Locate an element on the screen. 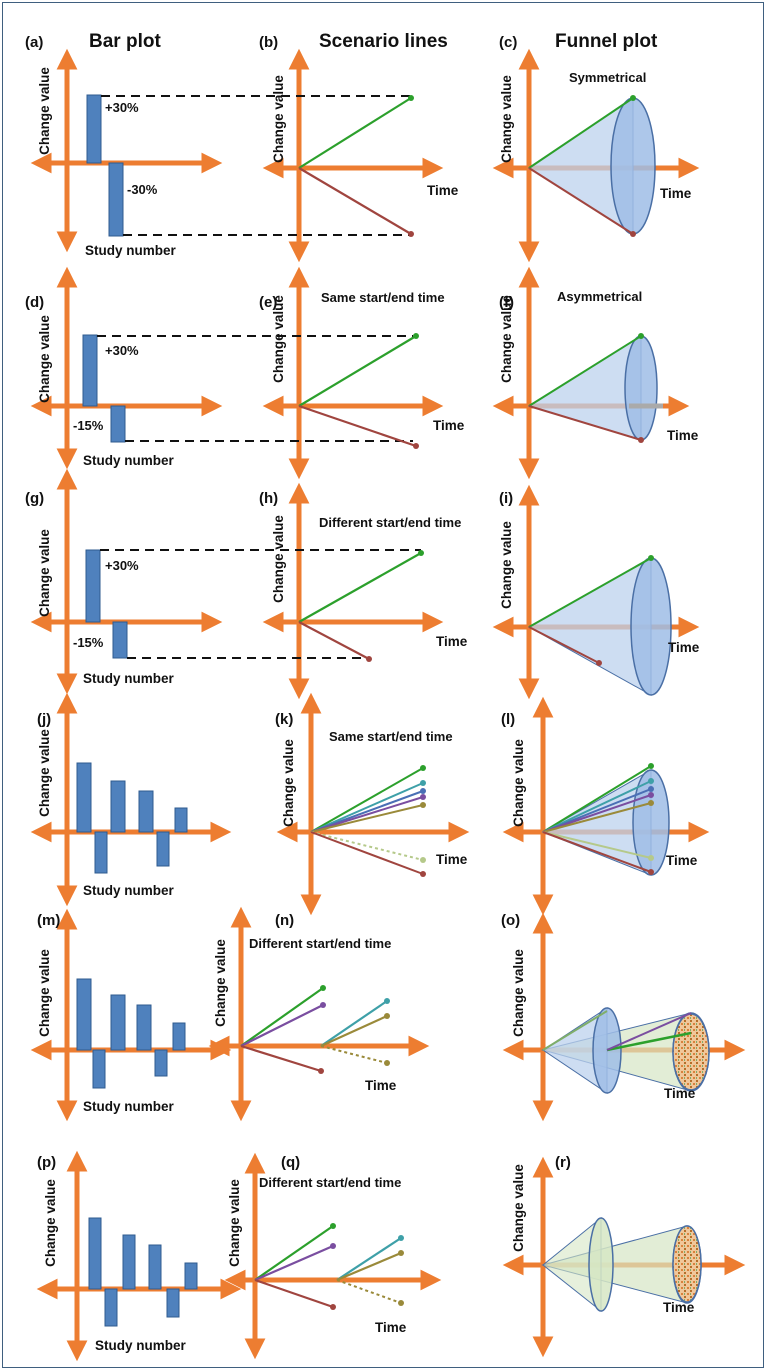  x-label-g: Study number is located at coordinates (129, 678).